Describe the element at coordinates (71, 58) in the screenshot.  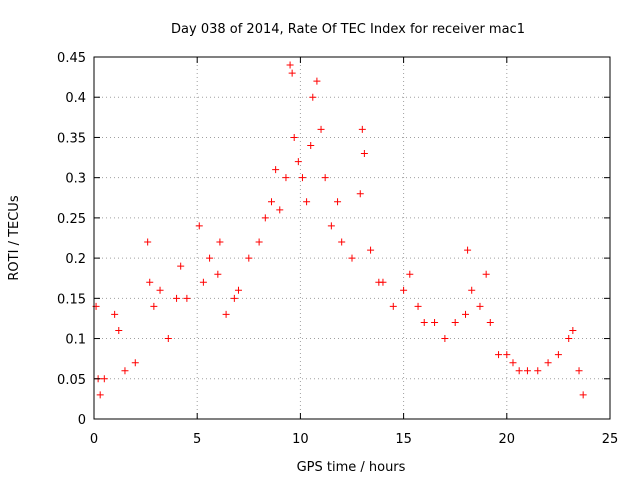
I see `y-tick-label: 0.45` at that location.